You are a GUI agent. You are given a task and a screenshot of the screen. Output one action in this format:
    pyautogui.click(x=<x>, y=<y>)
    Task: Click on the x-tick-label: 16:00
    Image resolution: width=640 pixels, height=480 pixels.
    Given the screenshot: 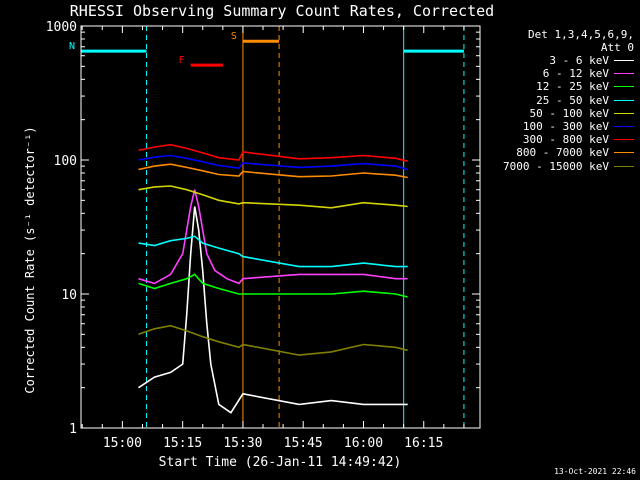 What is the action you would take?
    pyautogui.click(x=363, y=443)
    